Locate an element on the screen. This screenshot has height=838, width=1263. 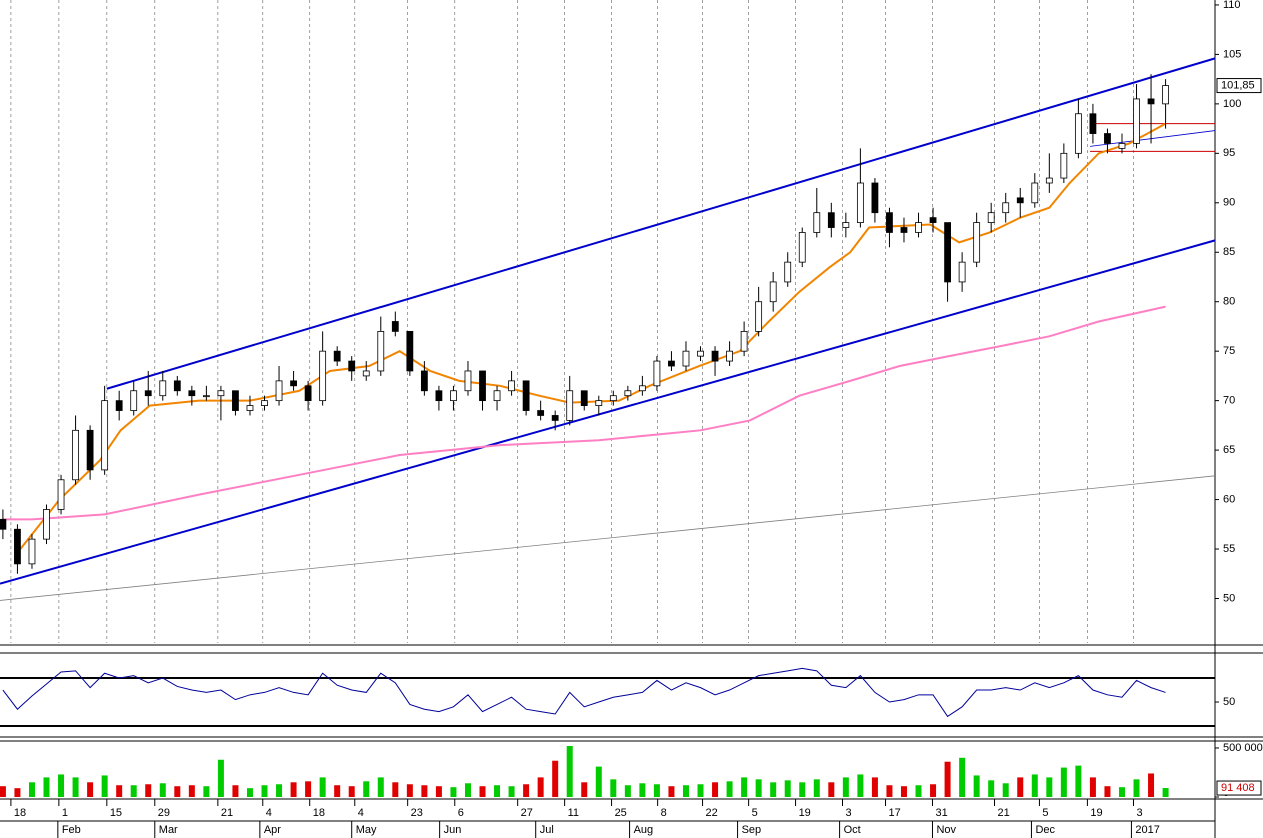
month-label: Oct is located at coordinates (852, 830).